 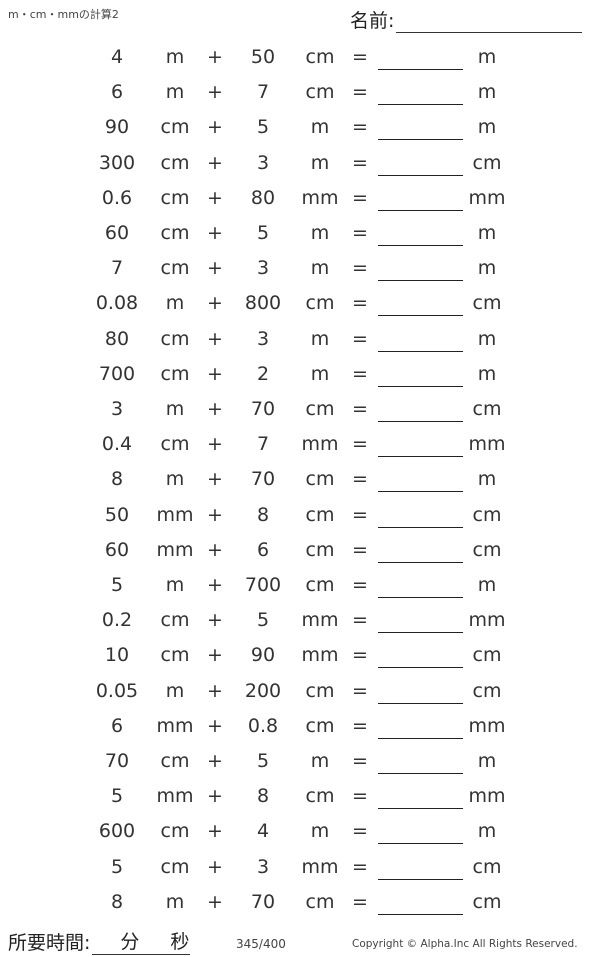 What do you see at coordinates (263, 831) in the screenshot?
I see `second-number: 4` at bounding box center [263, 831].